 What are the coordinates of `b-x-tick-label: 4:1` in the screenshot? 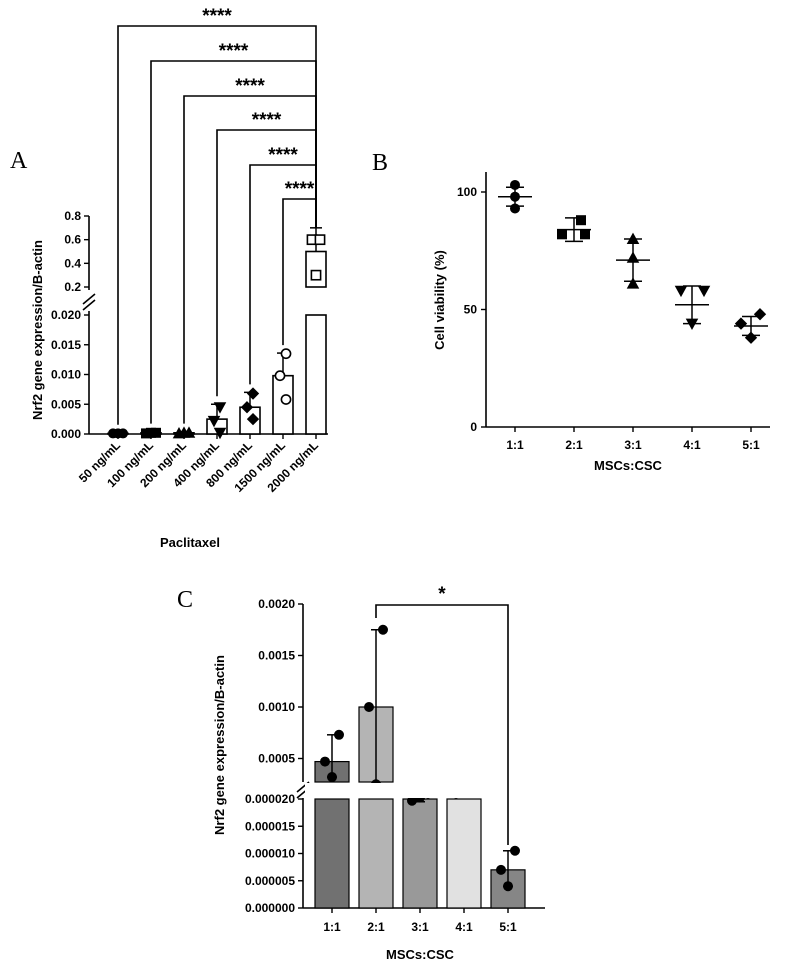 It's located at (692, 445).